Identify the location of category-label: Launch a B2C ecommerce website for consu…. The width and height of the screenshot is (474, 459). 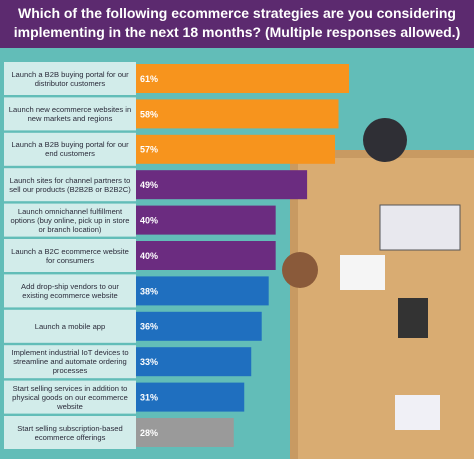
(70, 255).